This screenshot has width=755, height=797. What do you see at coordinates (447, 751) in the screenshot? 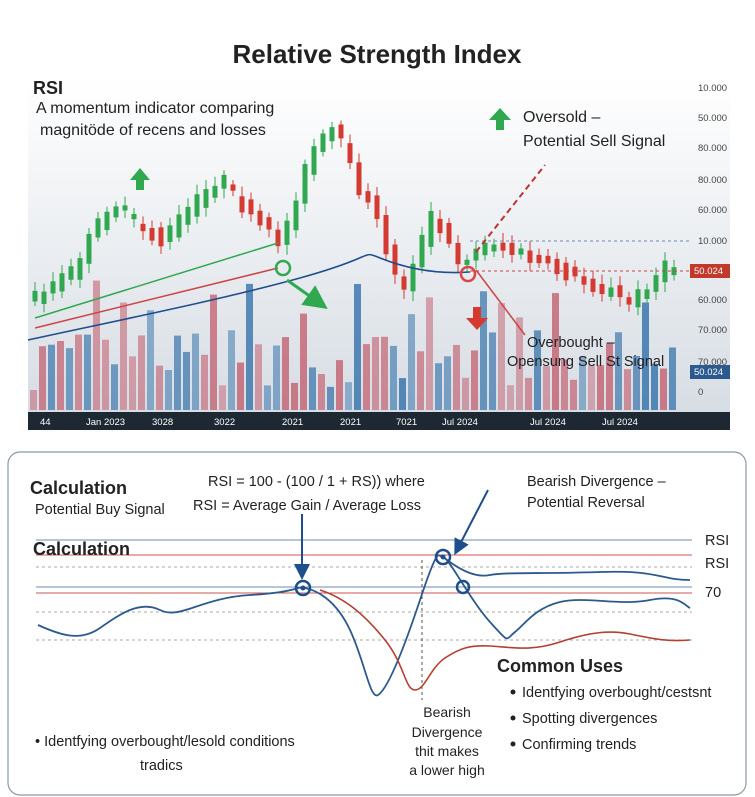
I see `note: thit makes` at bounding box center [447, 751].